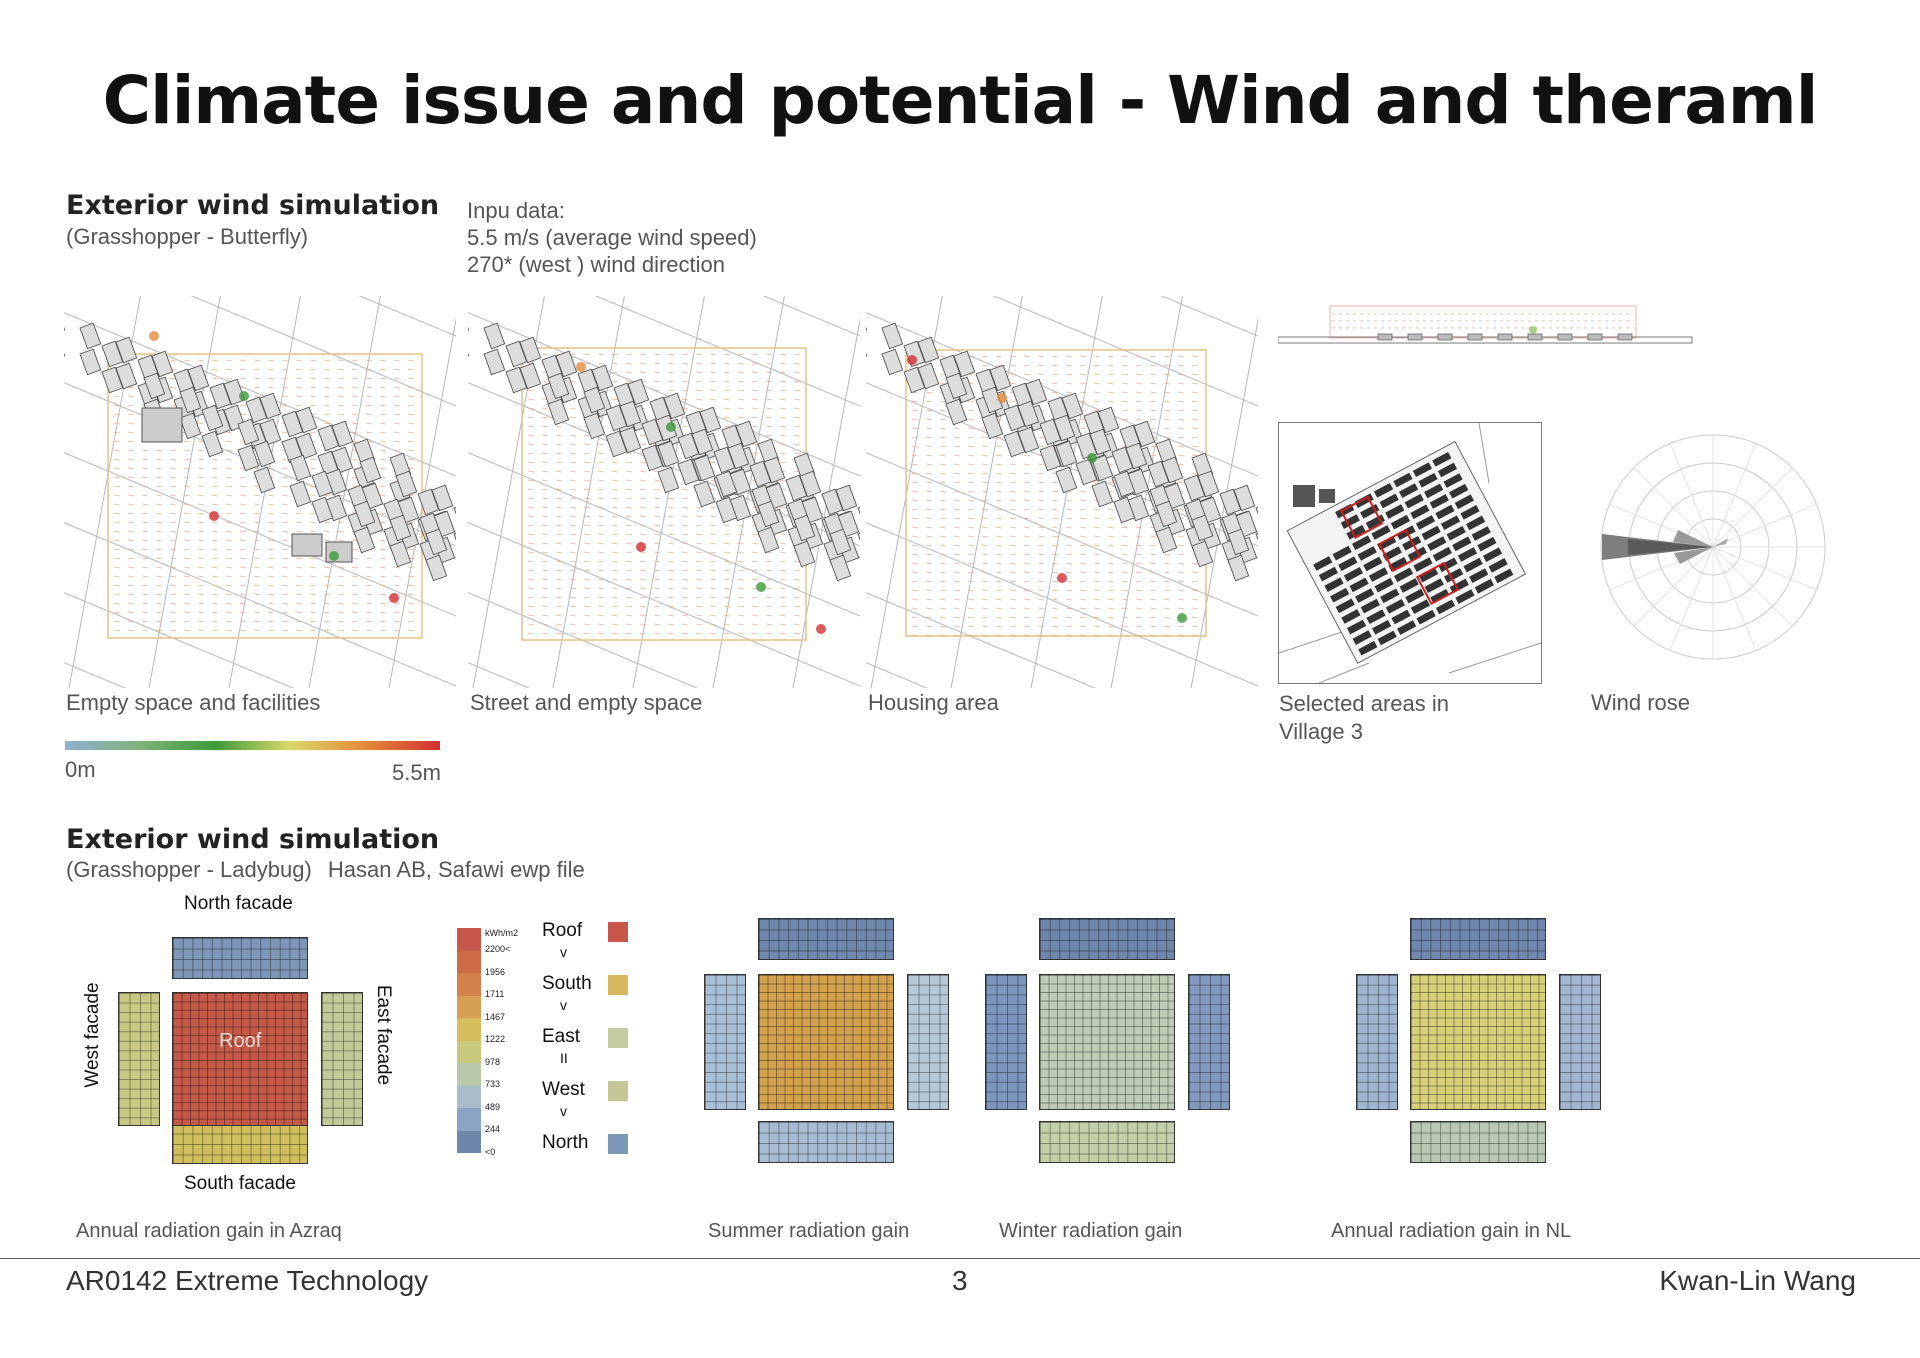 This screenshot has width=1920, height=1358. I want to click on legend-tick-label: 733, so click(493, 1084).